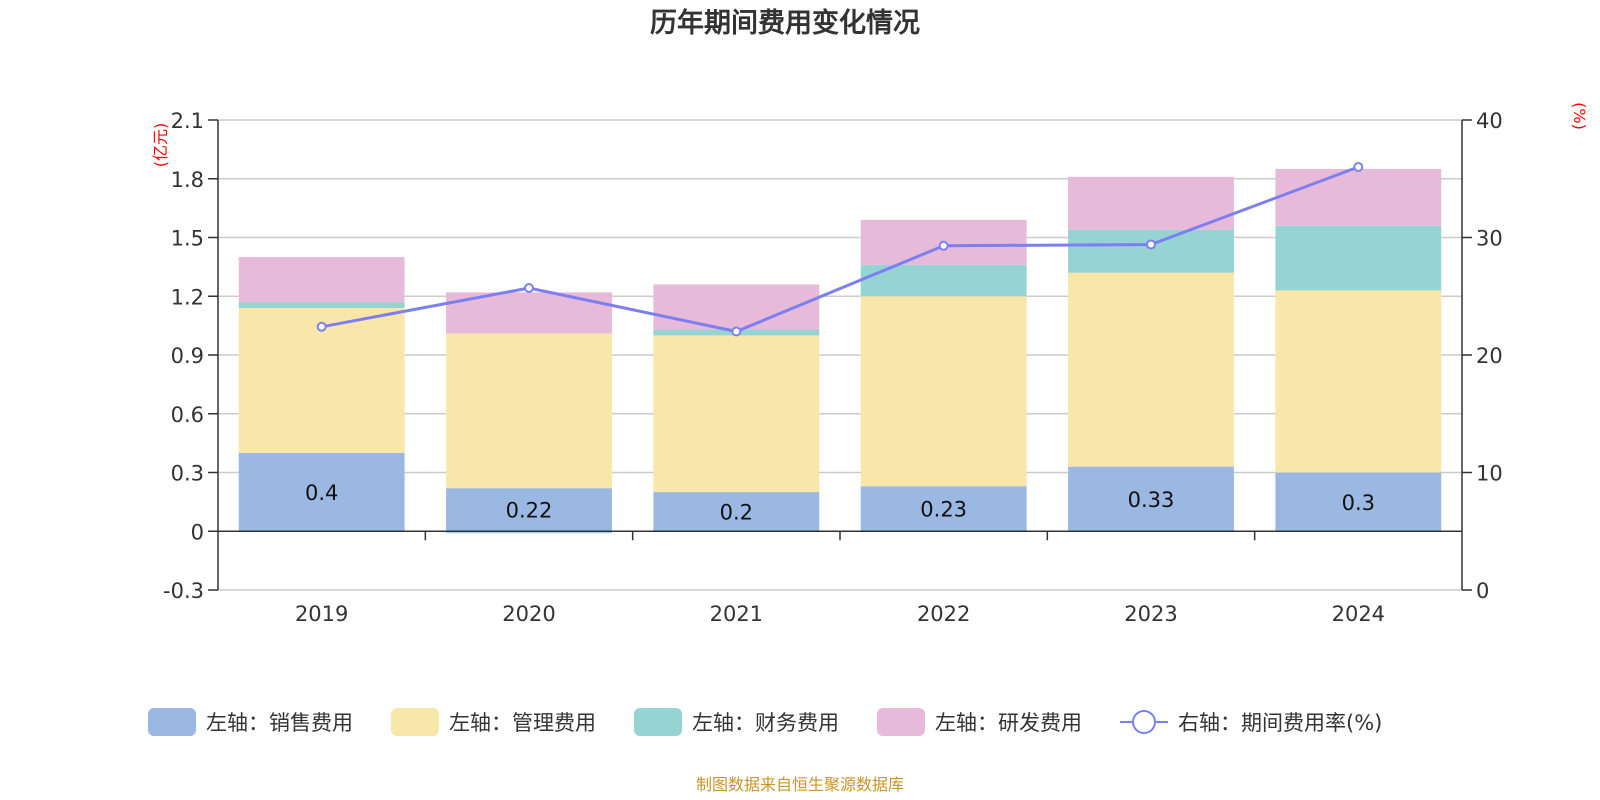 The image size is (1600, 800). What do you see at coordinates (1008, 723) in the screenshot?
I see `legend-label: 左轴：研发费用` at bounding box center [1008, 723].